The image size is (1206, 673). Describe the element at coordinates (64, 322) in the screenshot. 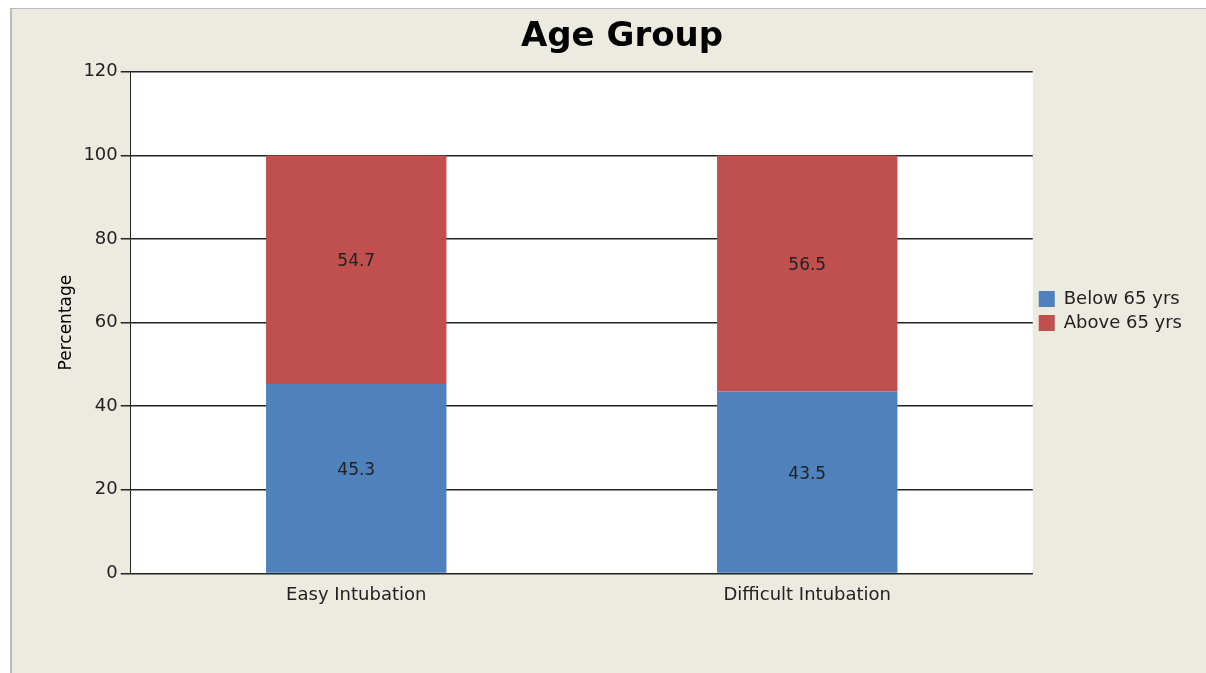

I see `y-axis-title: Percentage` at that location.